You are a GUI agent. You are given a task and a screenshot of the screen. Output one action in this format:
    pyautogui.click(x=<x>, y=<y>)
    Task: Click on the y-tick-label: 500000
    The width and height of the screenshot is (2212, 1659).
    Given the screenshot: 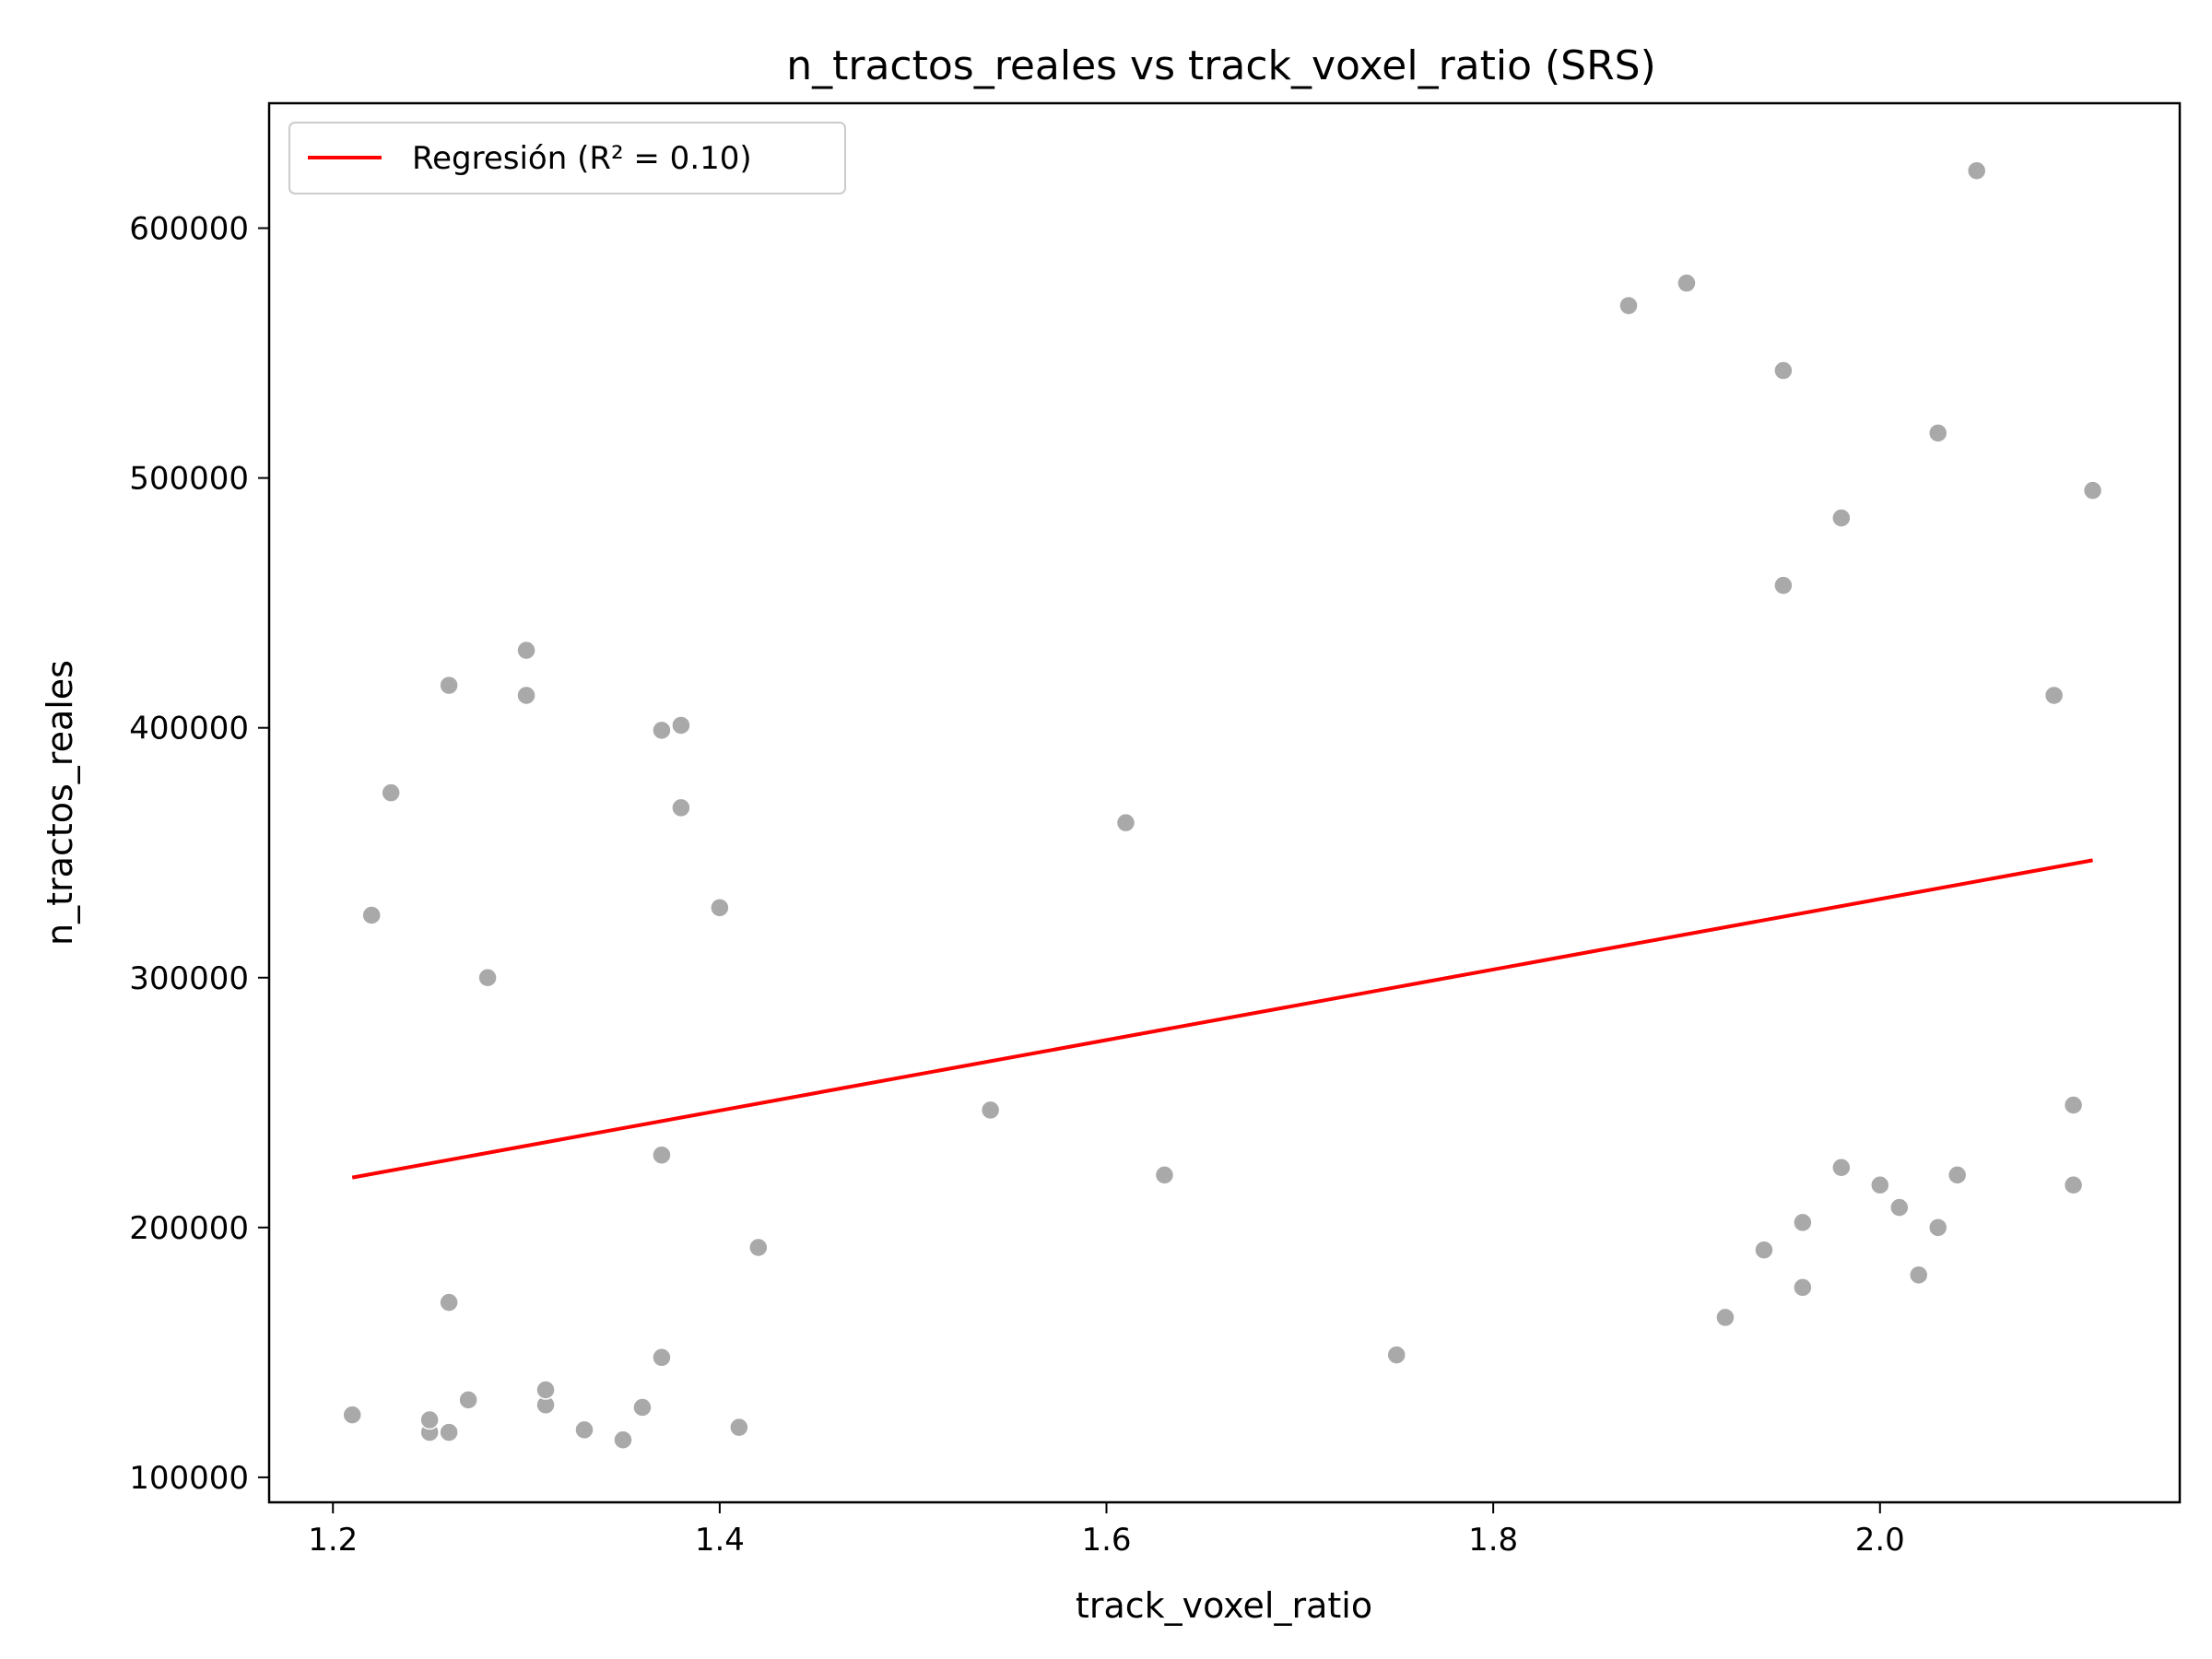 What is the action you would take?
    pyautogui.click(x=189, y=479)
    